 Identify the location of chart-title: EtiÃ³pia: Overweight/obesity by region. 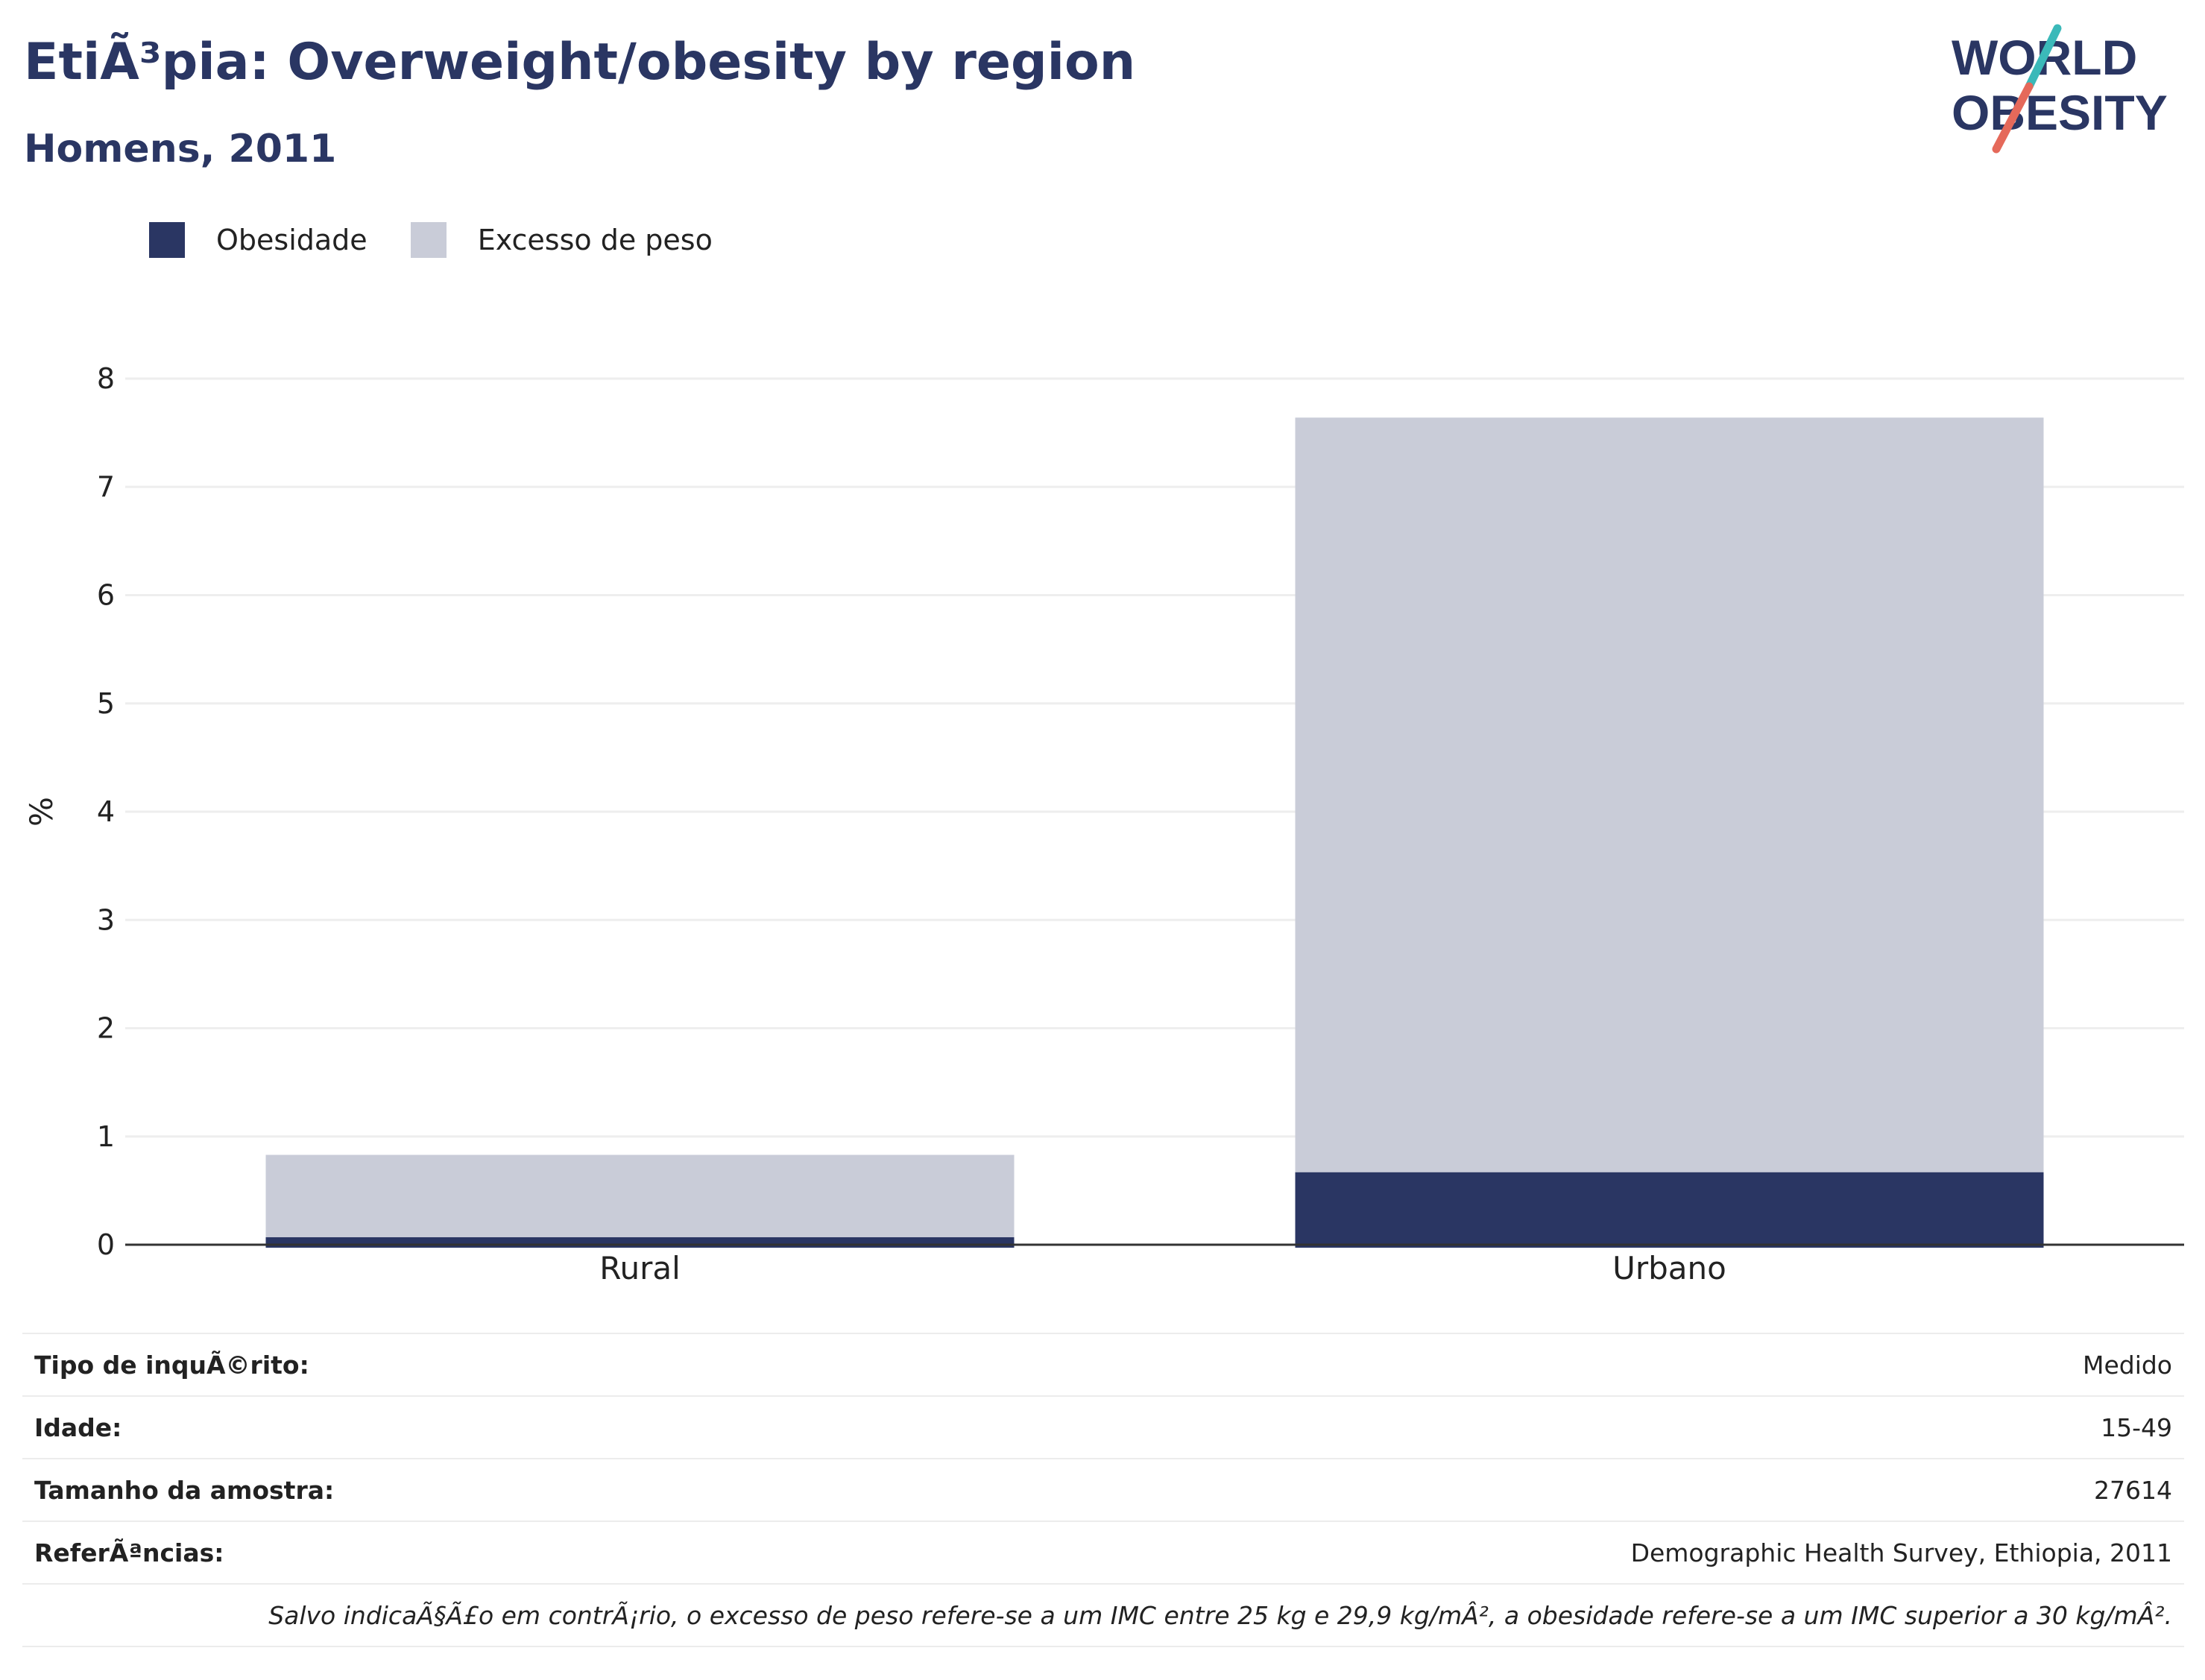
(580, 62).